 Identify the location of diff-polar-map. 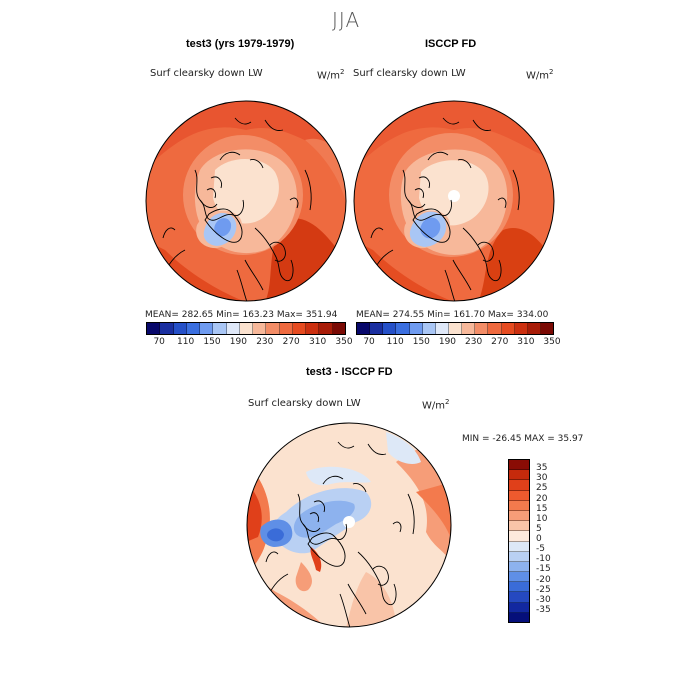
(349, 525).